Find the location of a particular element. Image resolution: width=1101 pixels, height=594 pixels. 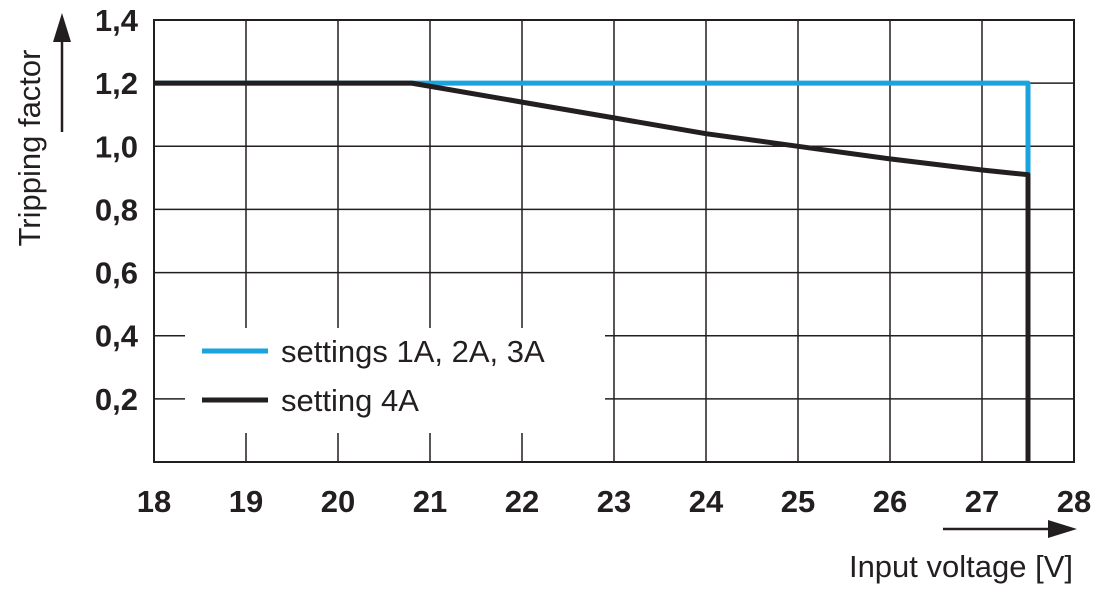

y-tick-label-1-2: 1,2 is located at coordinates (116, 83).